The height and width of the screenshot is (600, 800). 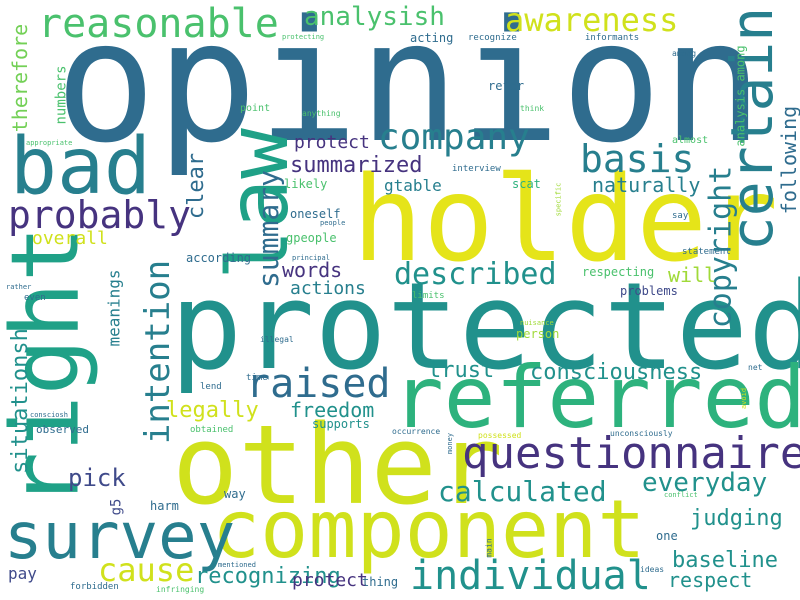 I want to click on word-baseline: baseline, so click(x=725, y=560).